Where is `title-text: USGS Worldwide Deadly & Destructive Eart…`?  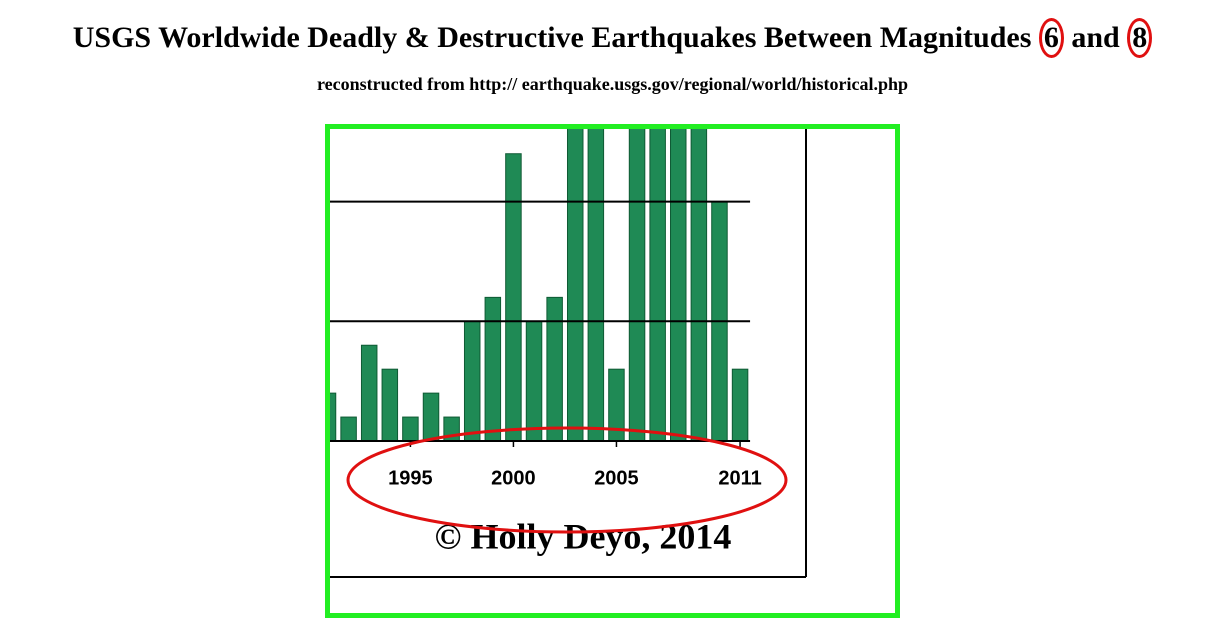 title-text: USGS Worldwide Deadly & Destructive Eart… is located at coordinates (552, 37).